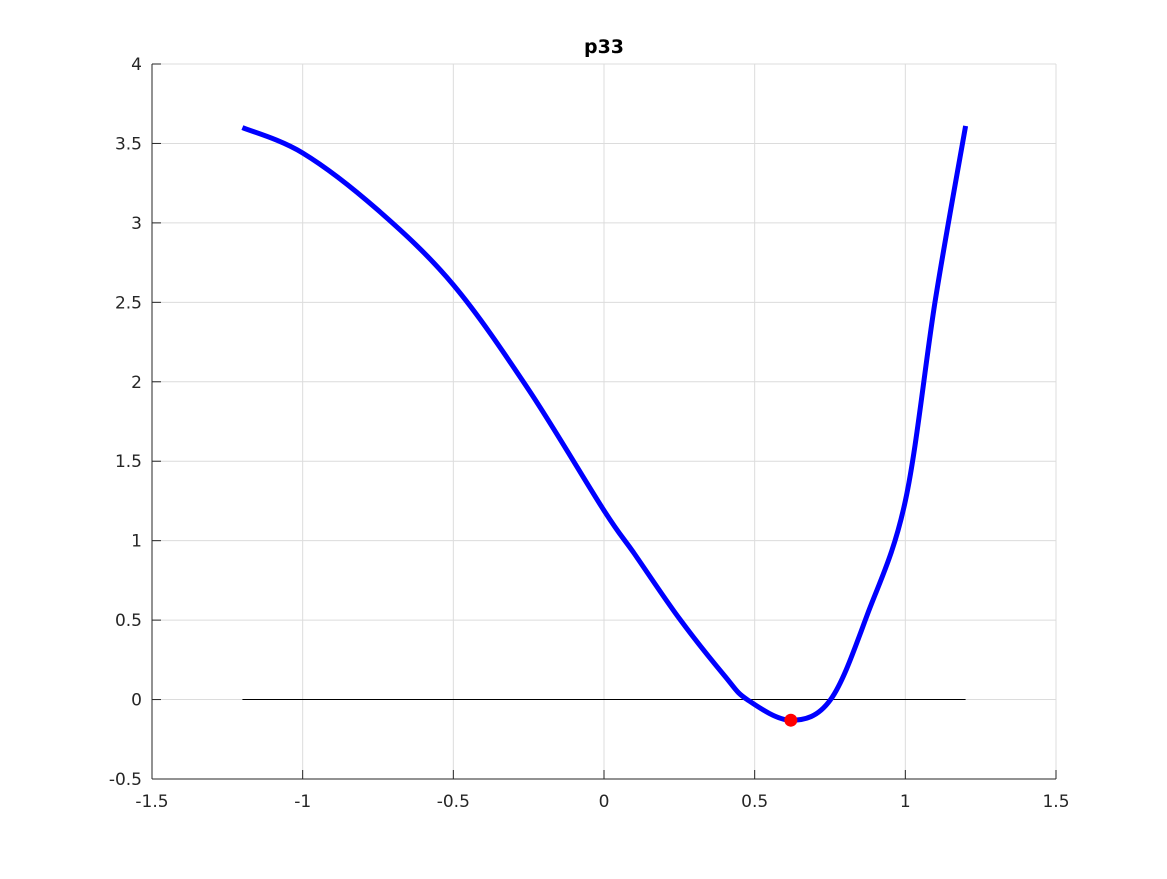  What do you see at coordinates (128, 144) in the screenshot?
I see `y-tick-label: 3.5` at bounding box center [128, 144].